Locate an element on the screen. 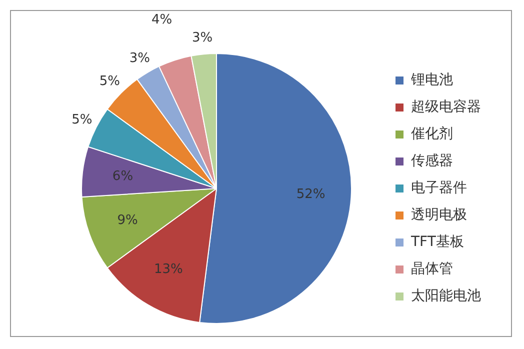  legend-label: 太阳能电池 is located at coordinates (446, 296).